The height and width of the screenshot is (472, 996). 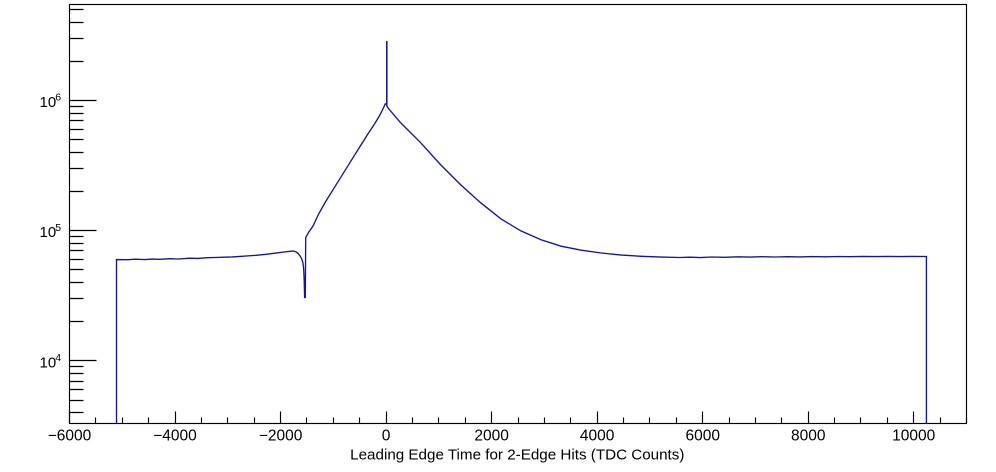 What do you see at coordinates (175, 435) in the screenshot?
I see `svg-text: −4000` at bounding box center [175, 435].